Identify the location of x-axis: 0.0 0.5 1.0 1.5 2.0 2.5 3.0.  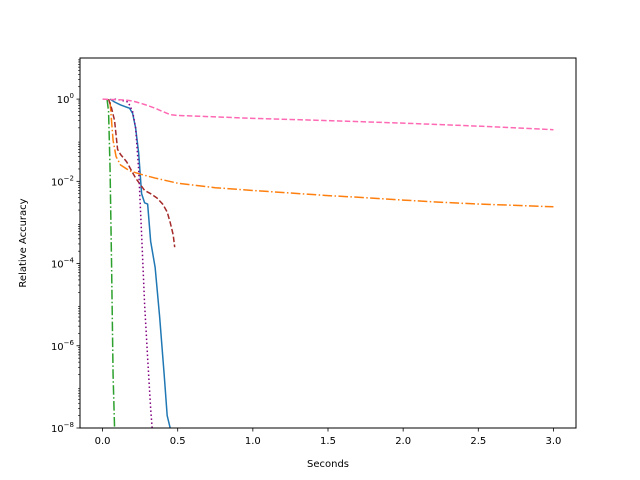
(328, 437).